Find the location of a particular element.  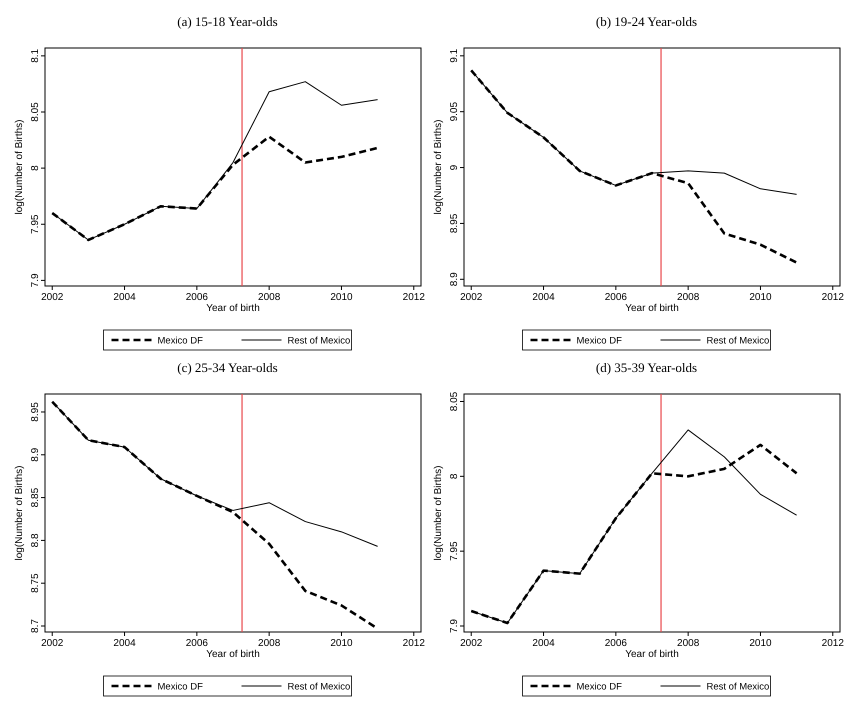

chart-title: (d) 35-39 Year-olds is located at coordinates (647, 367).